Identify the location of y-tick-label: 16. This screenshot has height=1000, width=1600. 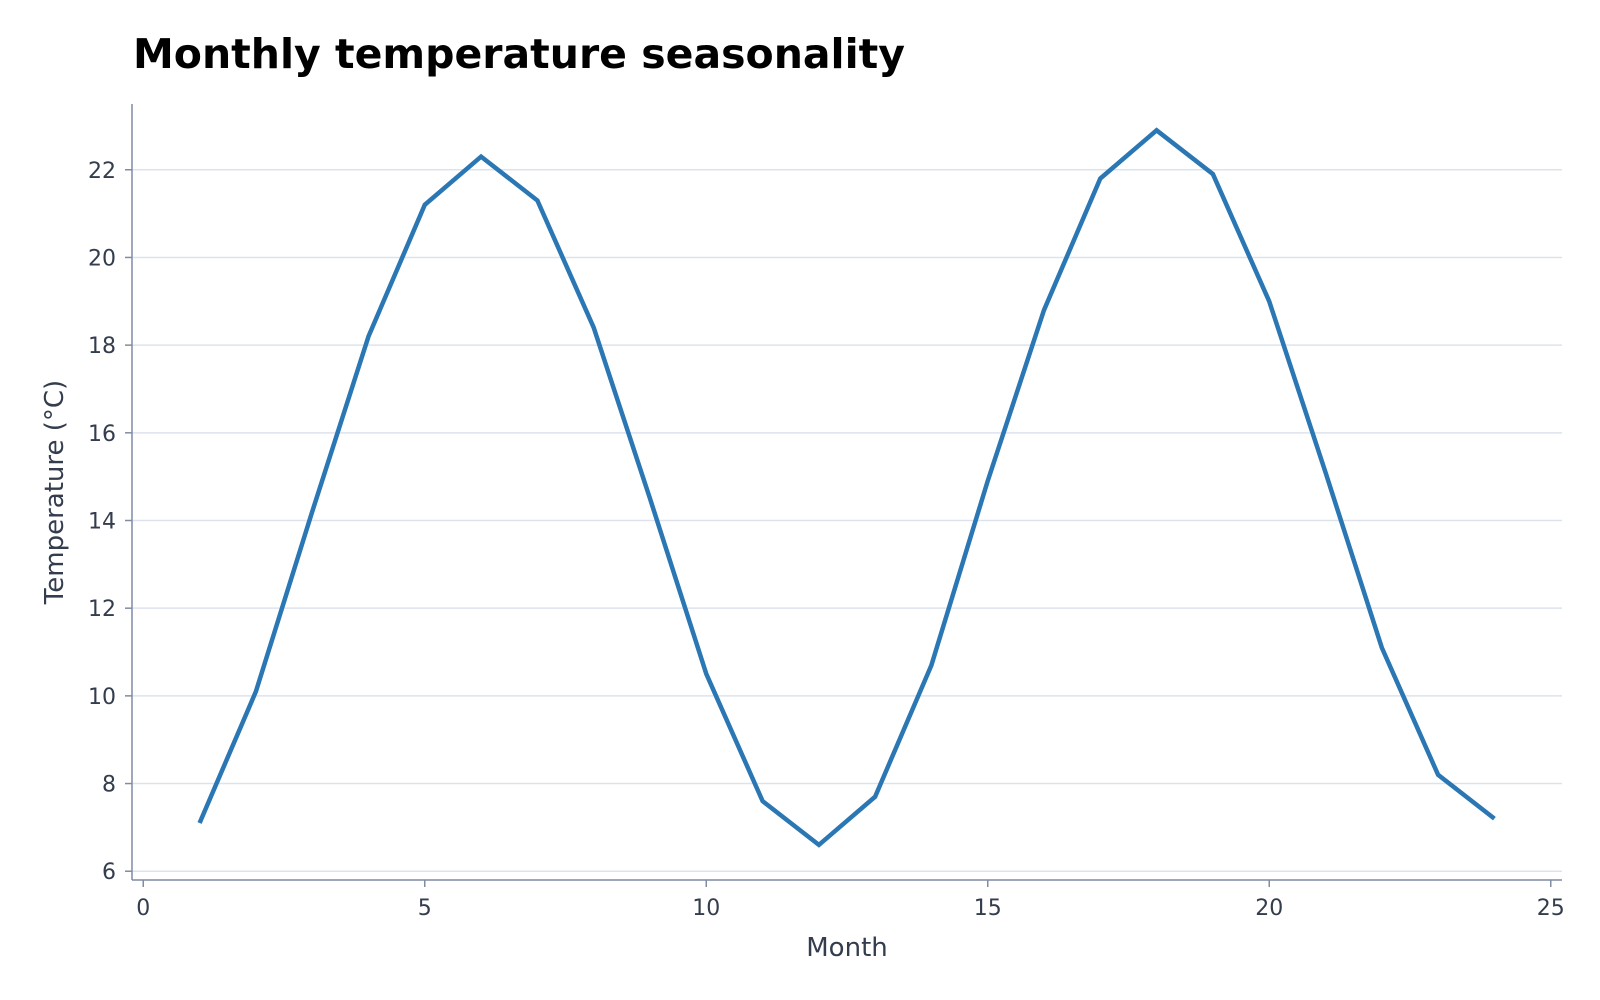
(102, 434).